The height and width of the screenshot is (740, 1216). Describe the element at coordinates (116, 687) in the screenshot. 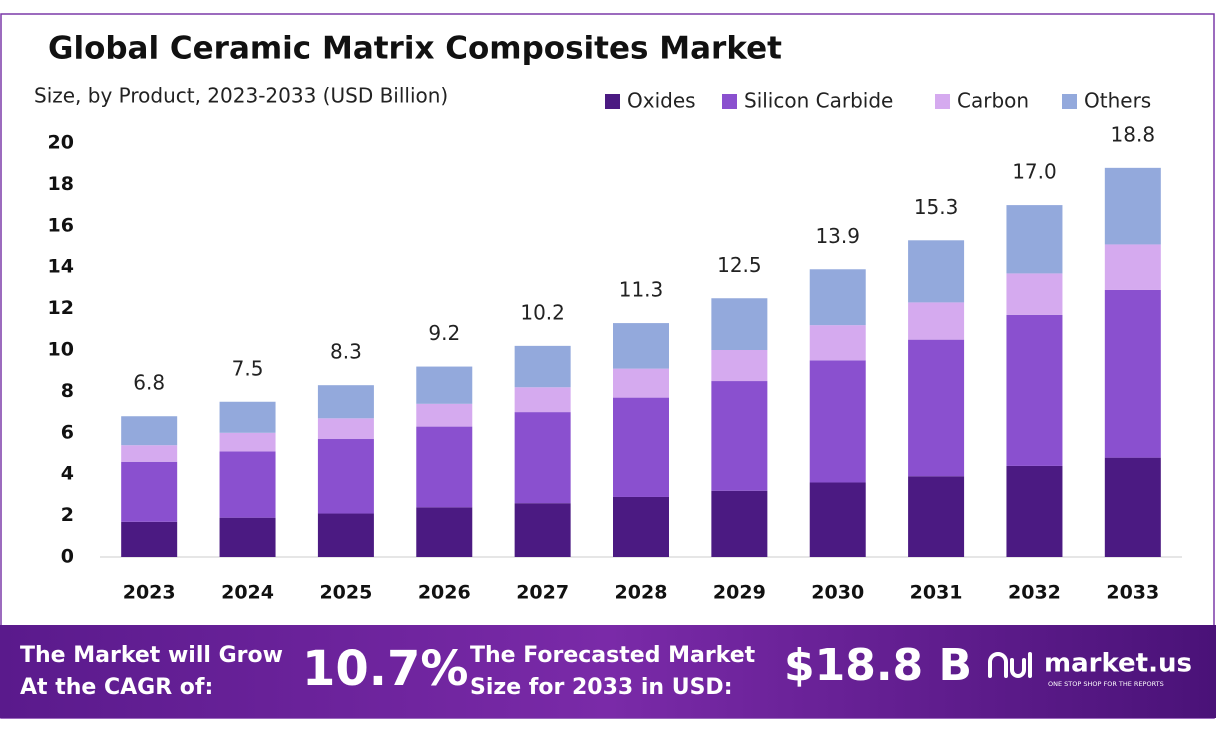

I see `footer-text: At the CAGR of:` at that location.